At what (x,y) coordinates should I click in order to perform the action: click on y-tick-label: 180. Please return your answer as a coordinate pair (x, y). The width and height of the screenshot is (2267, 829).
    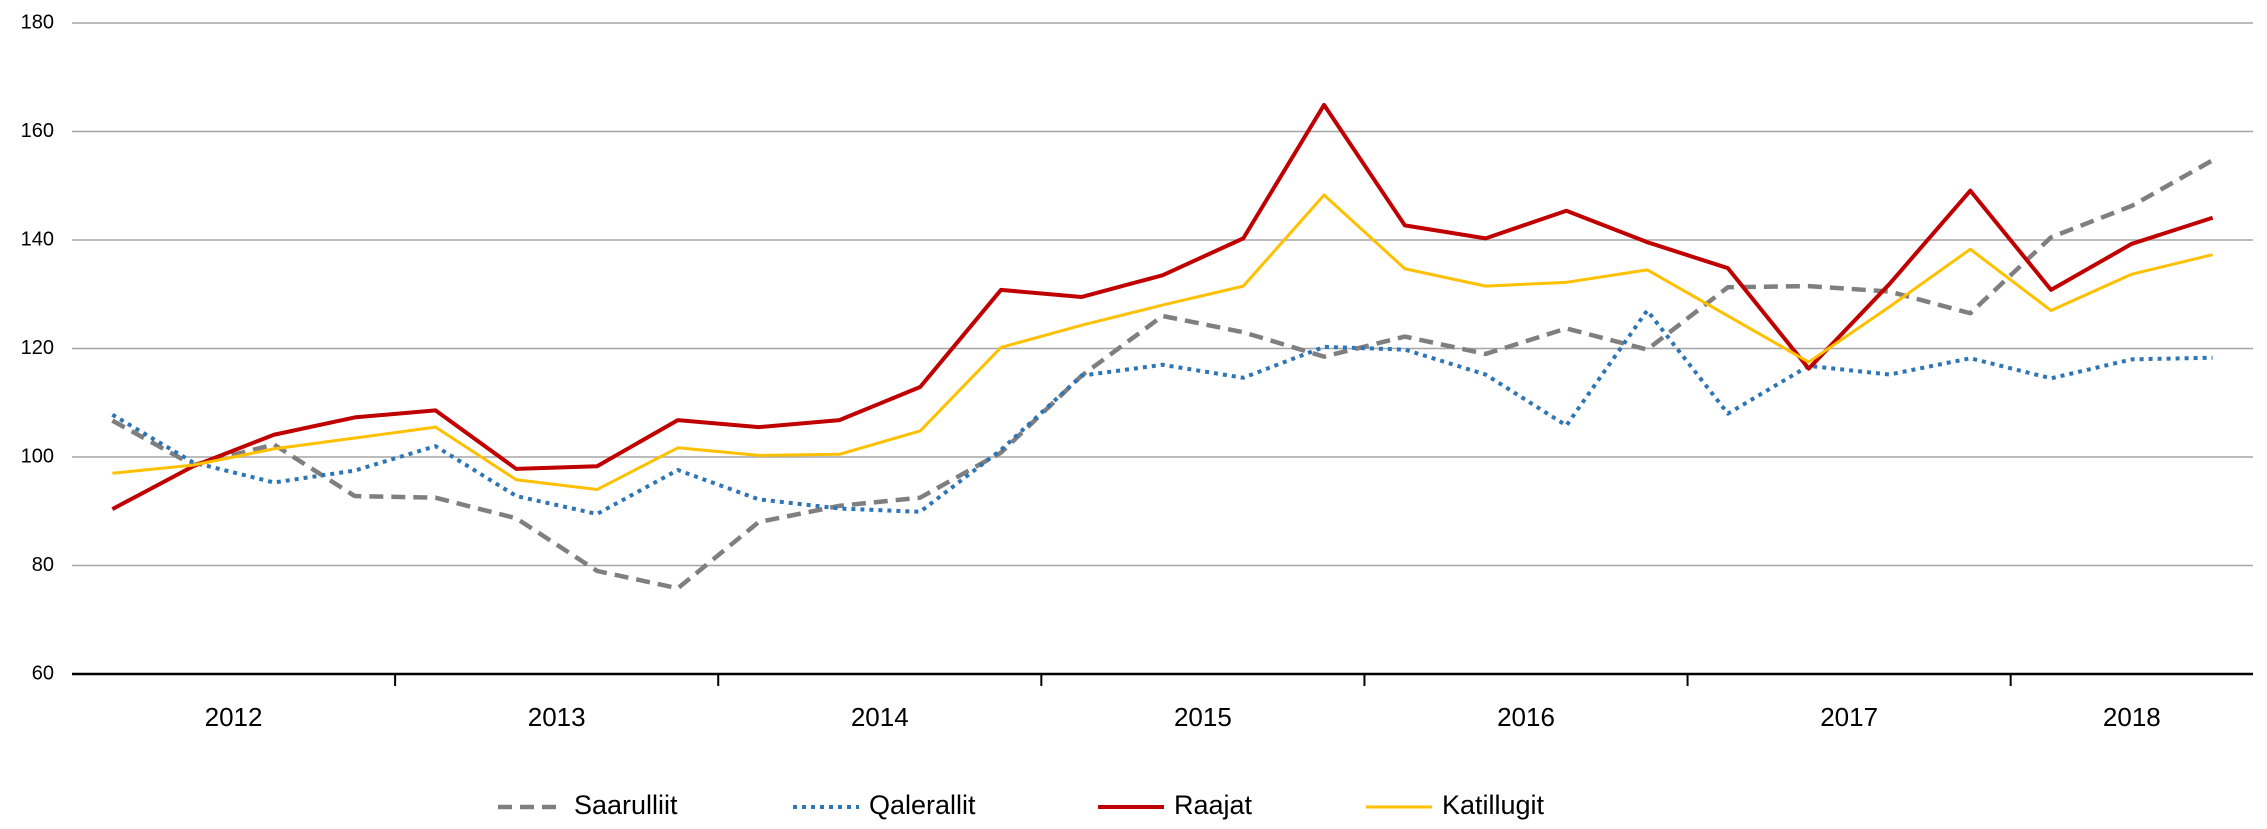
    Looking at the image, I should click on (37, 22).